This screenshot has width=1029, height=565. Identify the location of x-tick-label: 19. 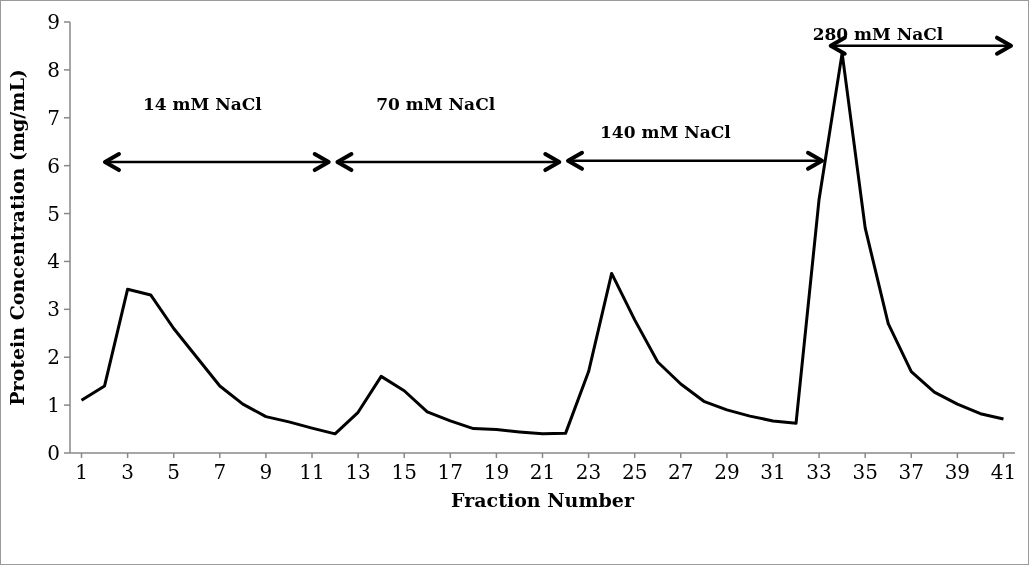
(496, 472).